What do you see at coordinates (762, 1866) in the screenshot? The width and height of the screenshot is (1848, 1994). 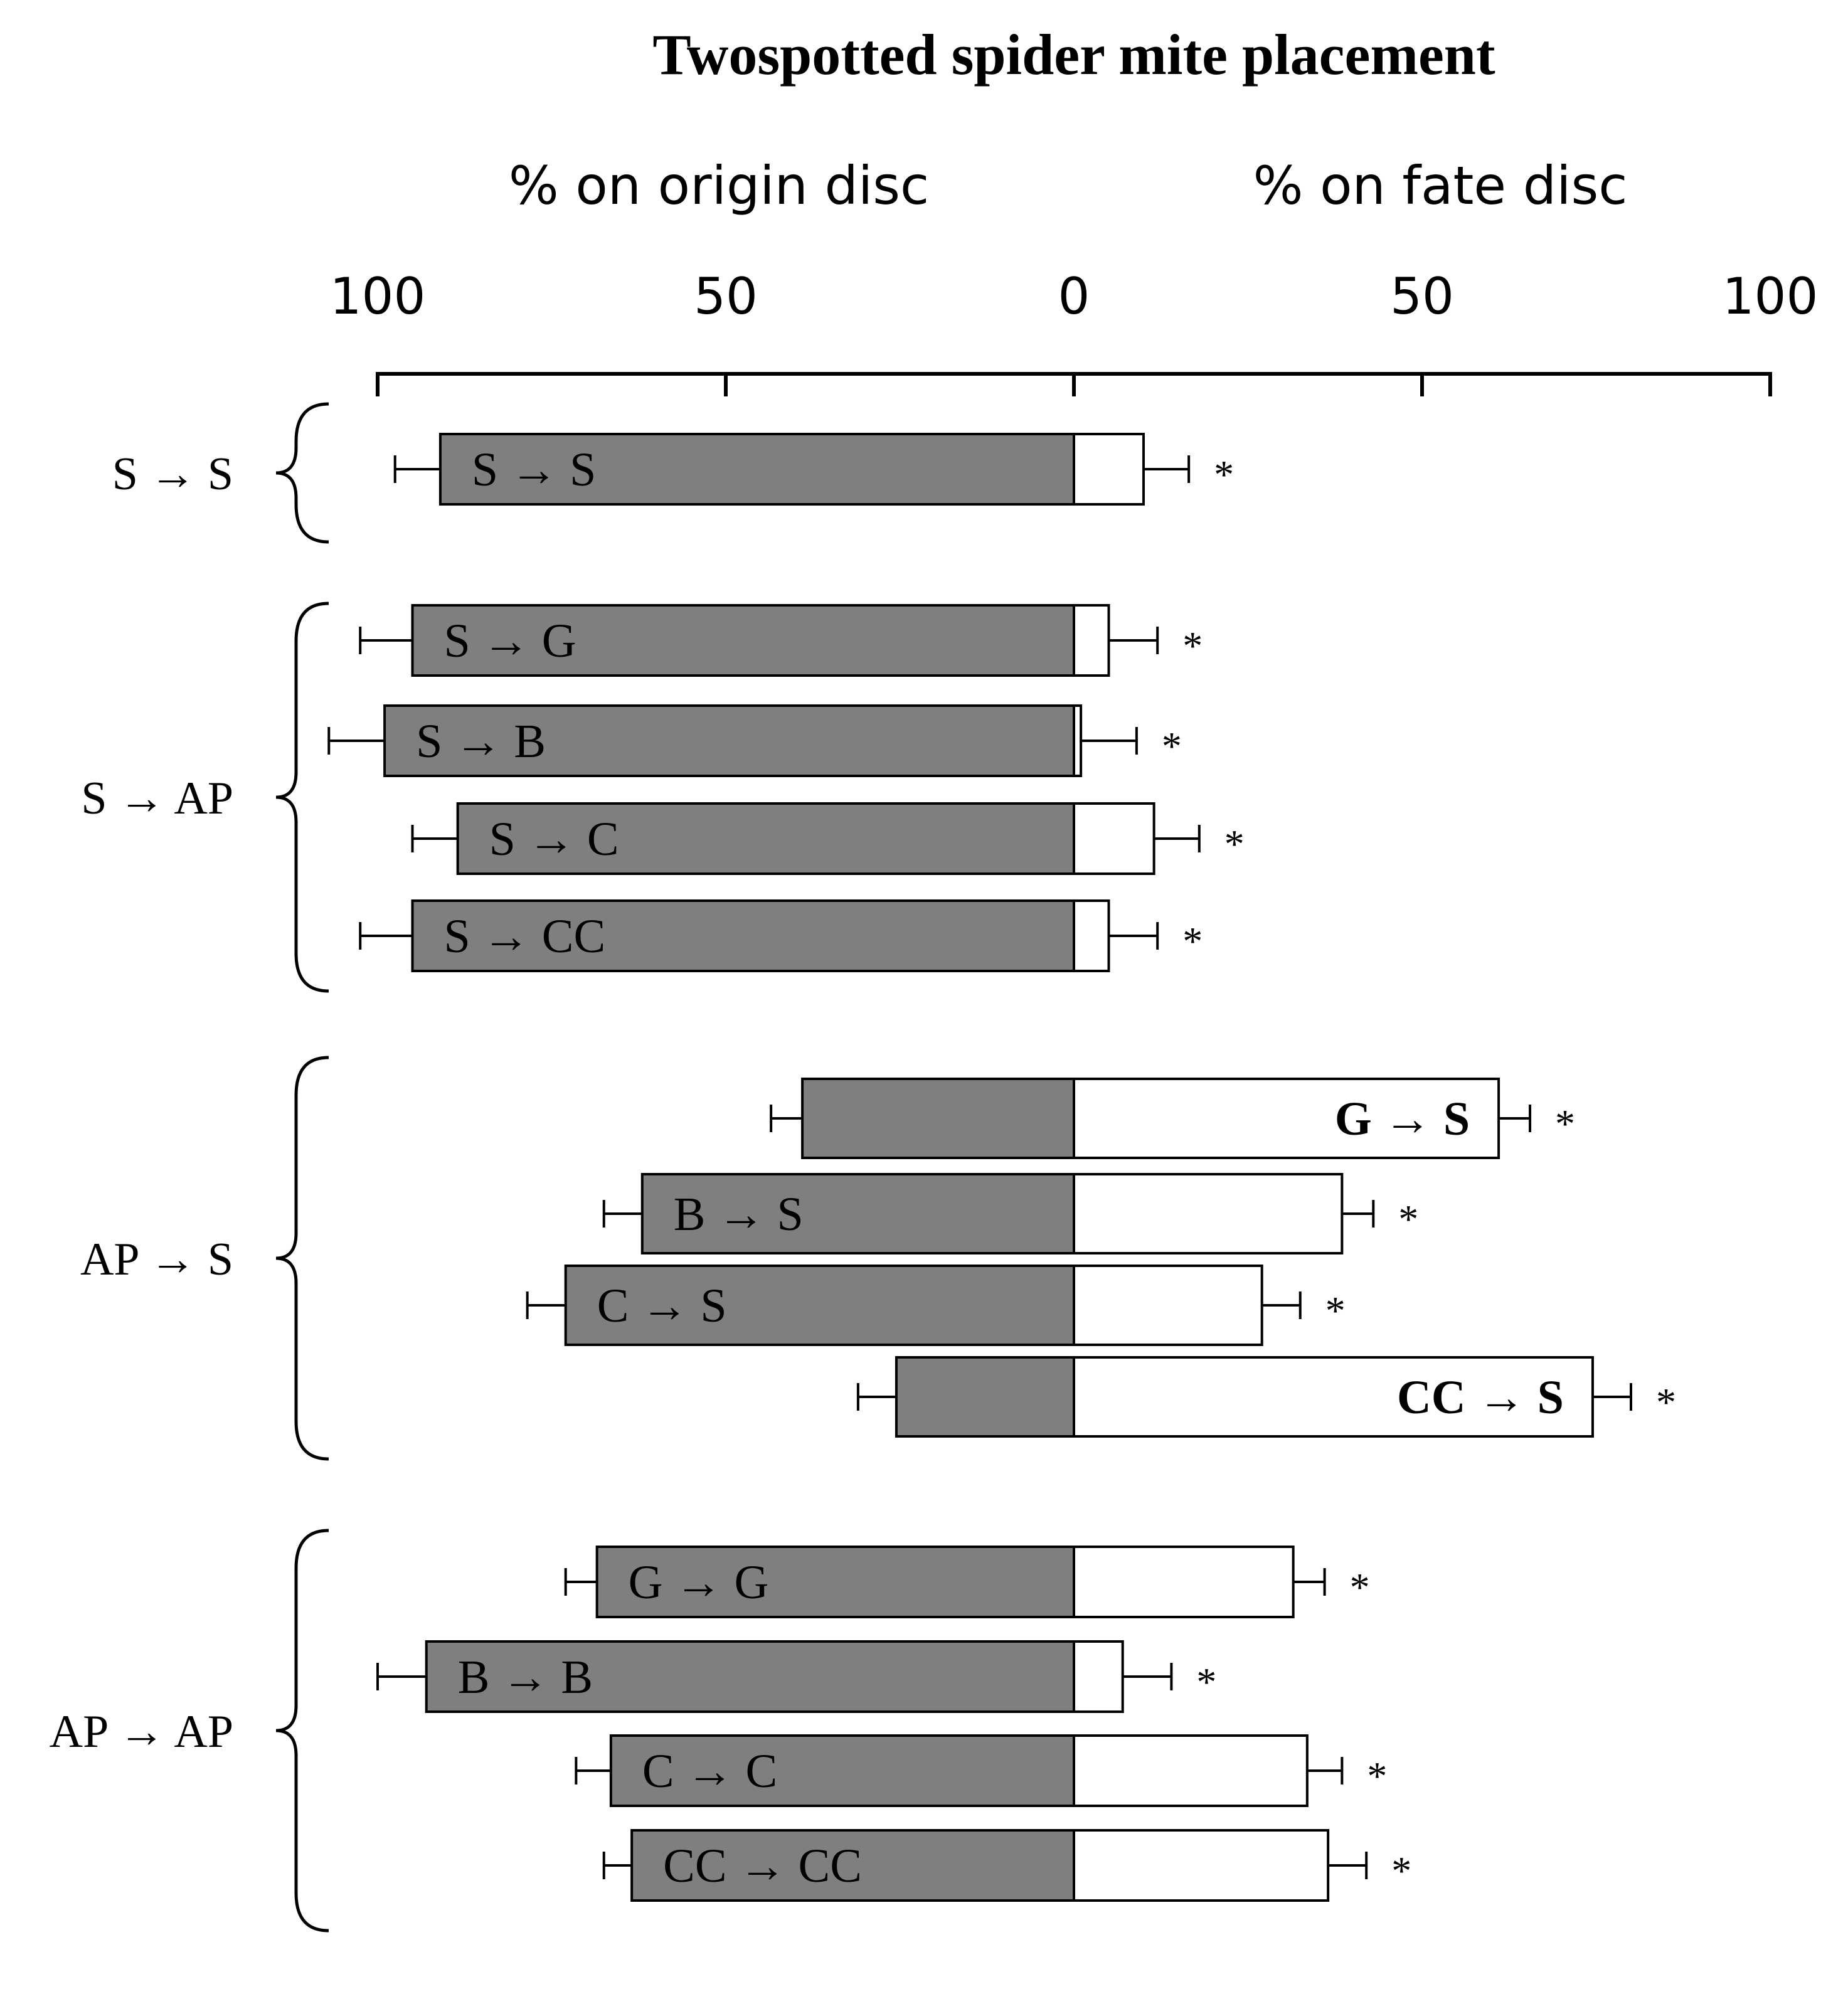 I see `bar-label: CC → CC` at bounding box center [762, 1866].